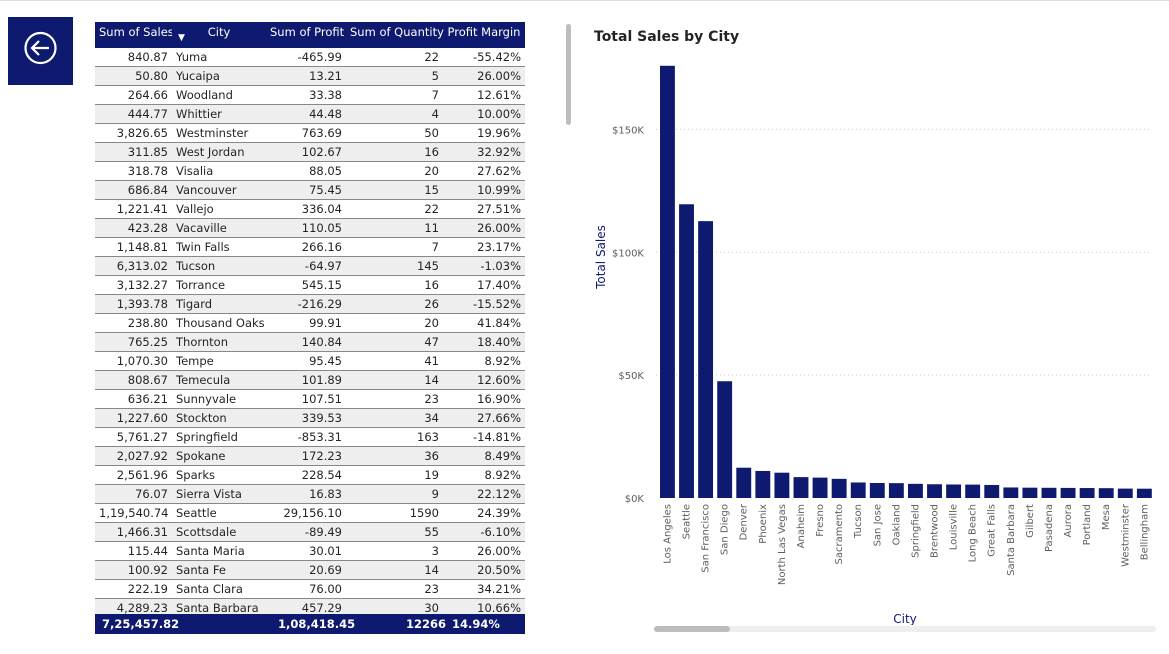 The image size is (1169, 654). Describe the element at coordinates (310, 323) in the screenshot. I see `table-row: 238.80 Thousand Oaks 99.91 20 41.84%` at that location.